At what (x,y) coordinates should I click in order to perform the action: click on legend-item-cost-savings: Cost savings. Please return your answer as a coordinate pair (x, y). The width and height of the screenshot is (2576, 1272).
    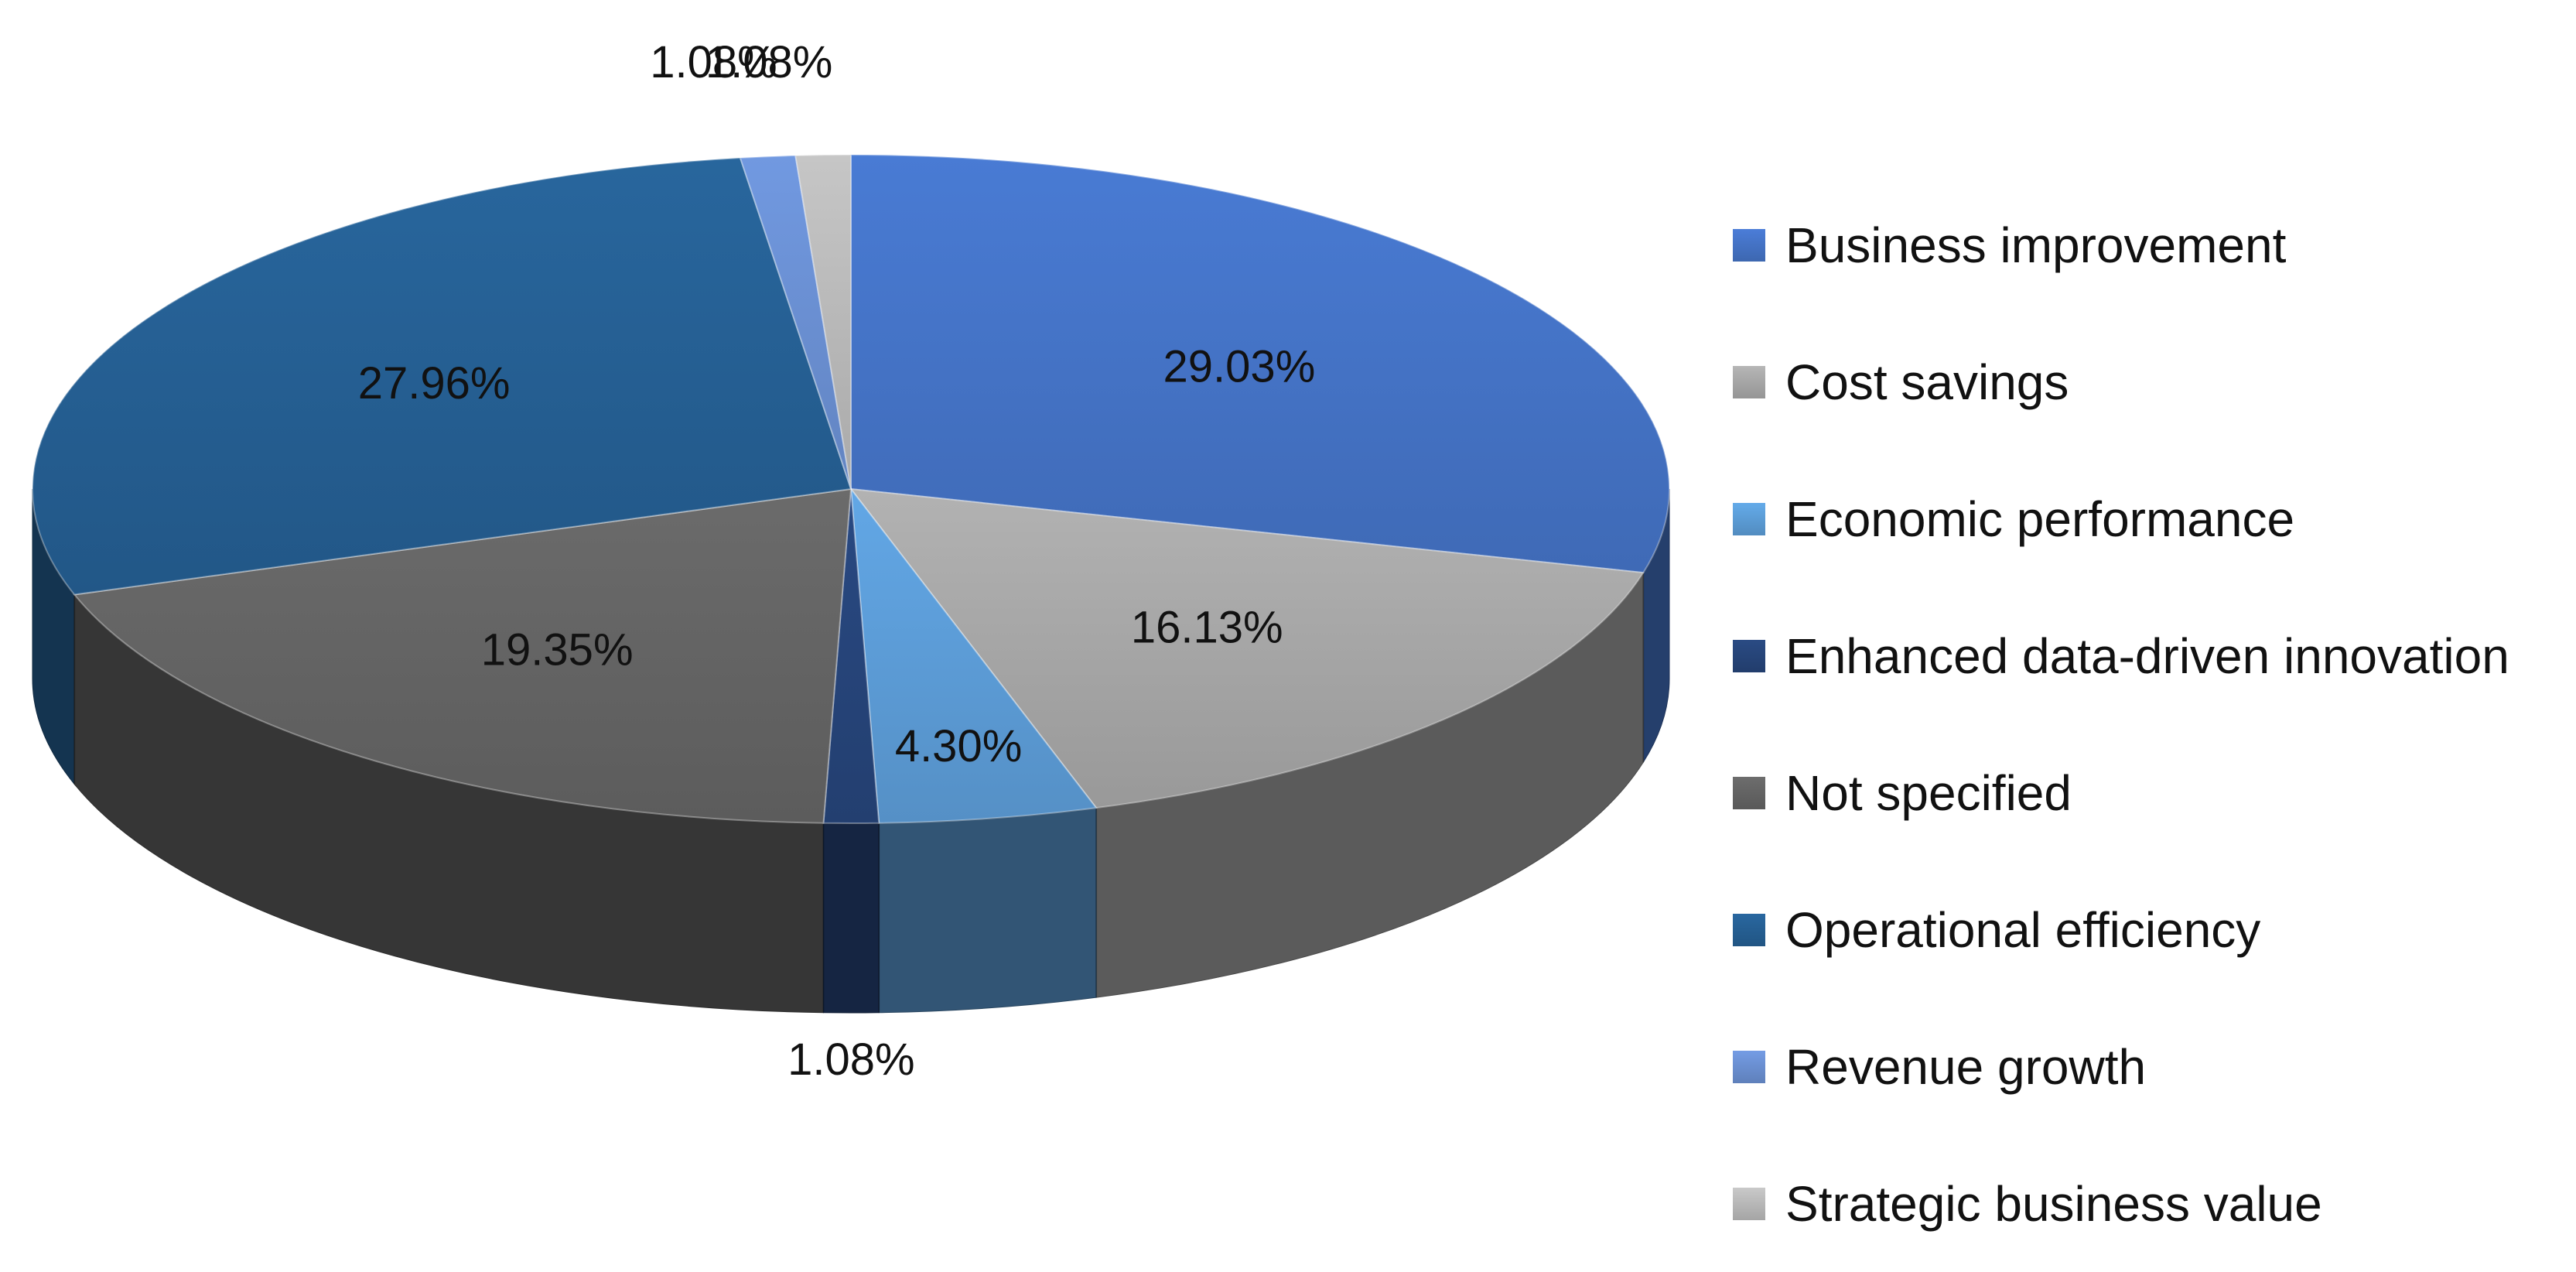
    Looking at the image, I should click on (2121, 381).